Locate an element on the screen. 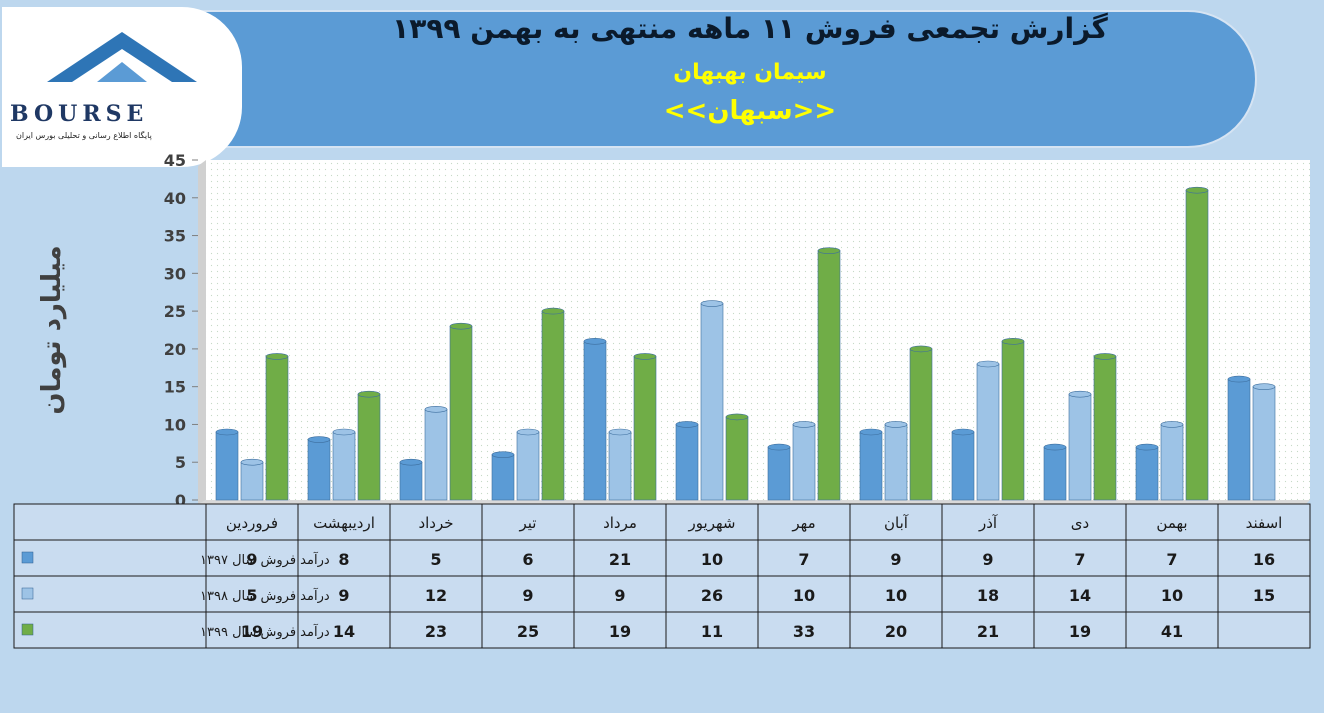  data-label: 33 is located at coordinates (804, 631).